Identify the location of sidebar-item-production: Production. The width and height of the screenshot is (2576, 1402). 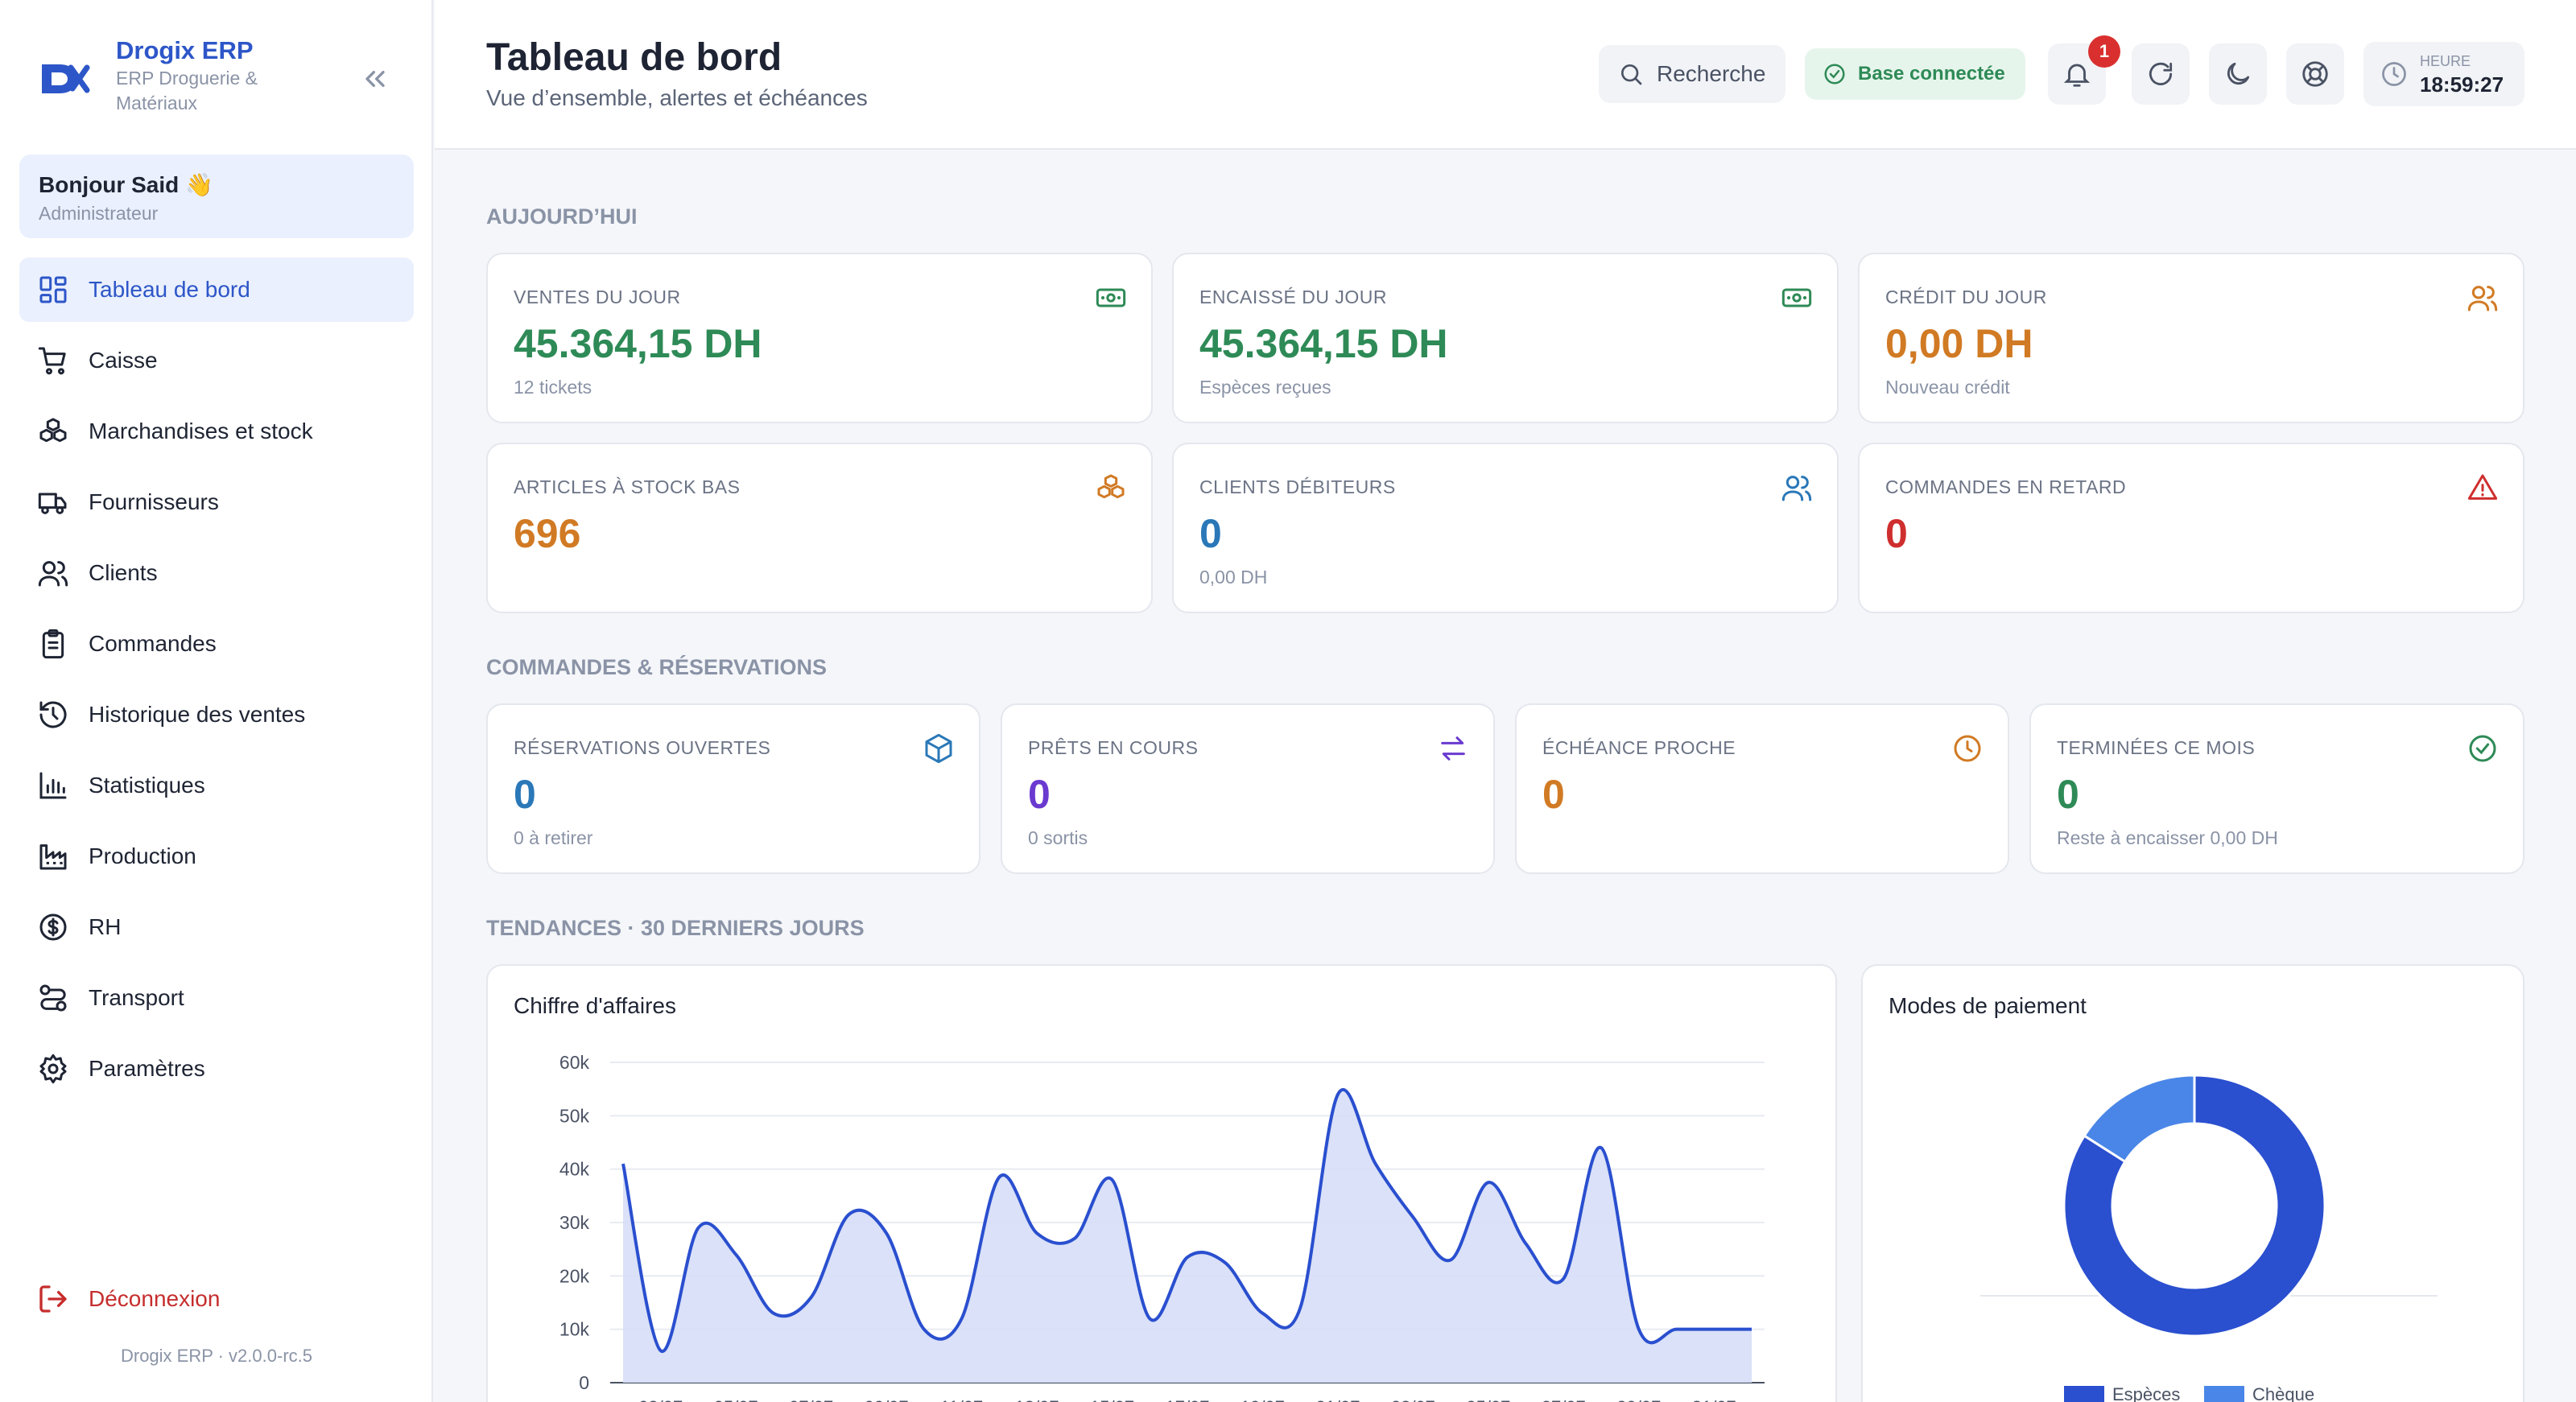
(216, 856).